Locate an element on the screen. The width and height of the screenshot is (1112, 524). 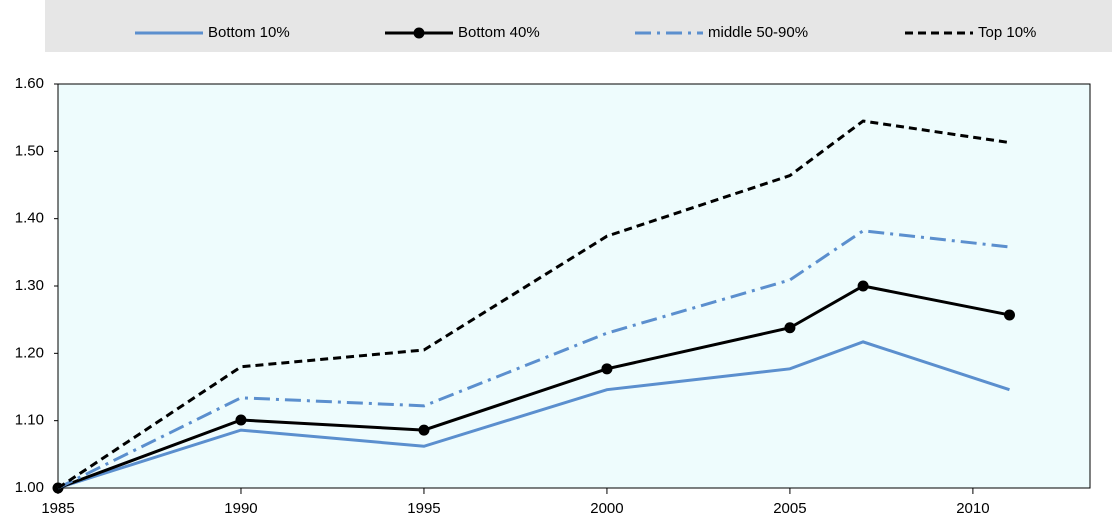
y-tick-label: 1.20 is located at coordinates (29, 352).